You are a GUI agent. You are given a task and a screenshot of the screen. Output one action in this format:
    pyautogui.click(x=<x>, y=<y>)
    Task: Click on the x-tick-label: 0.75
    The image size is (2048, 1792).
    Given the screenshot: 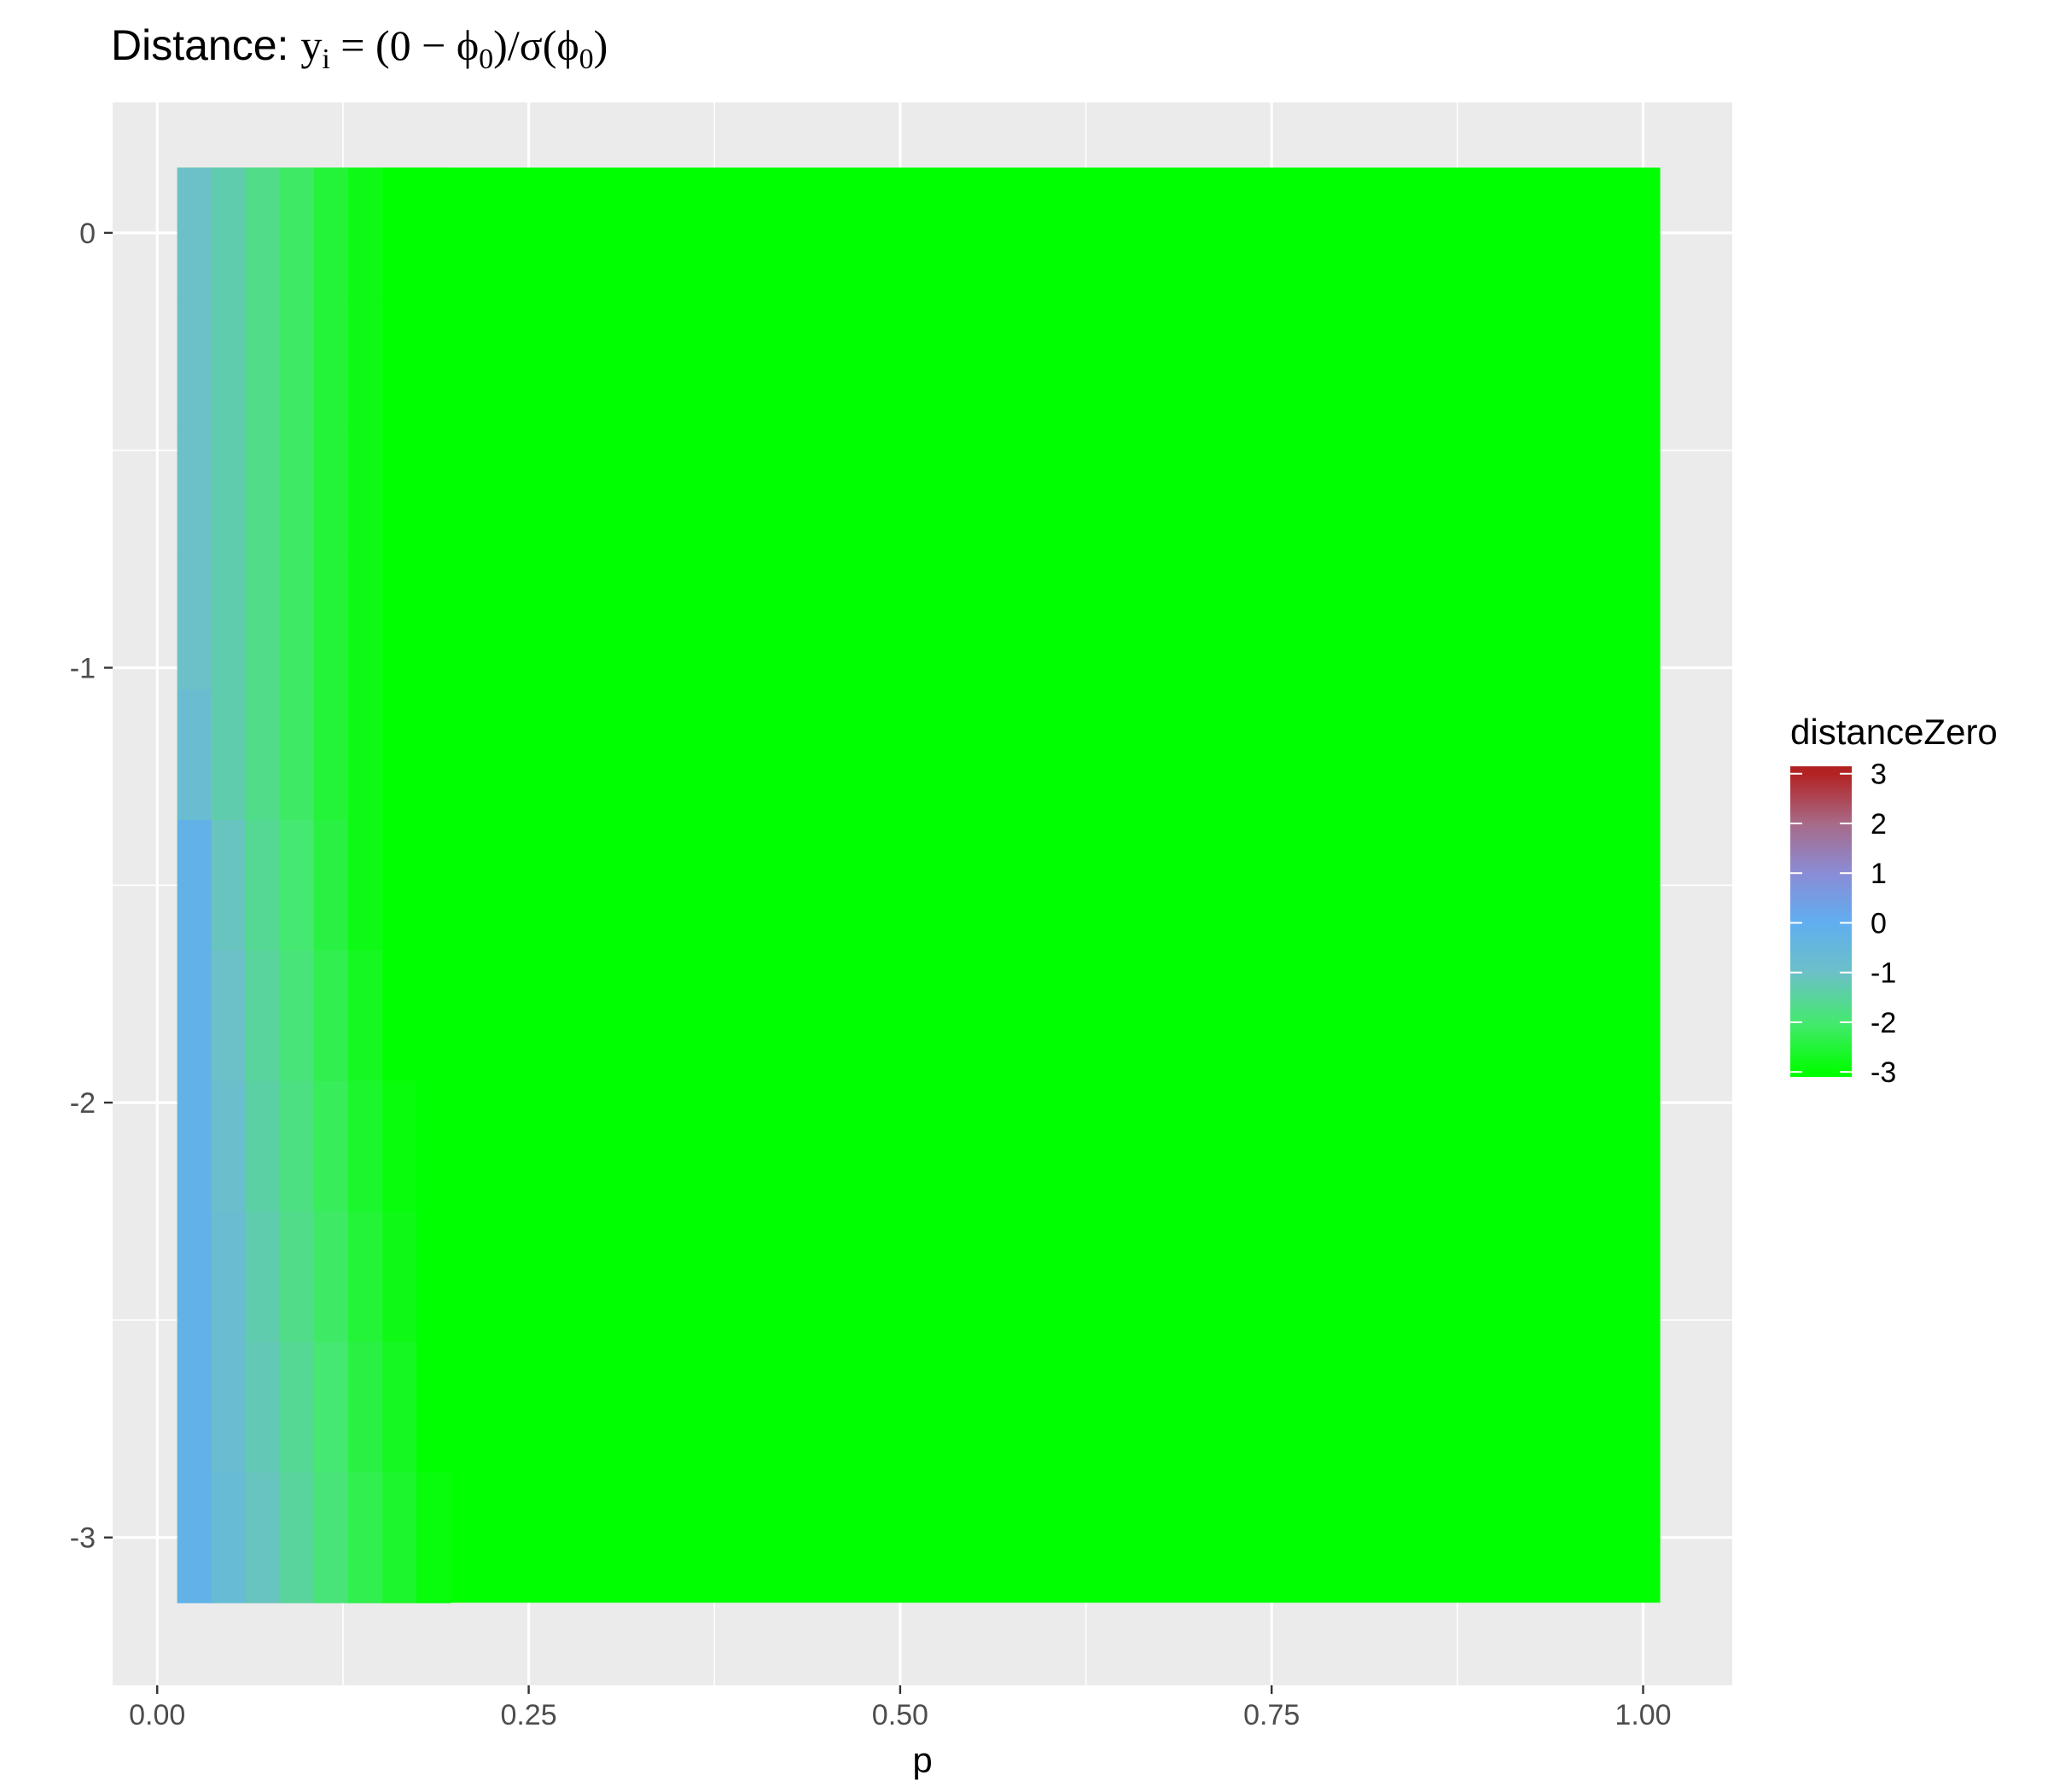 What is the action you would take?
    pyautogui.click(x=1271, y=1715)
    